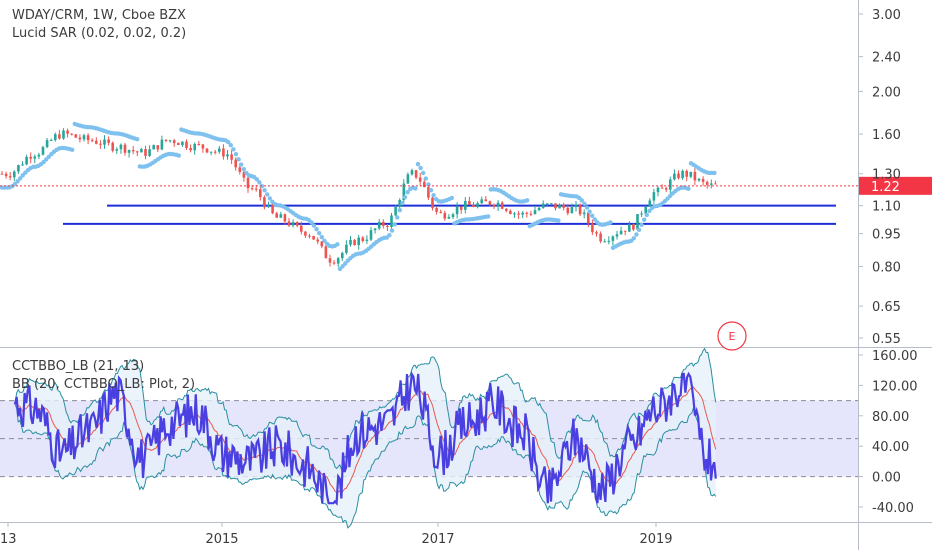  I want to click on sar-legend: Lucid SAR (0.02, 0.02, 0.2), so click(99, 33).